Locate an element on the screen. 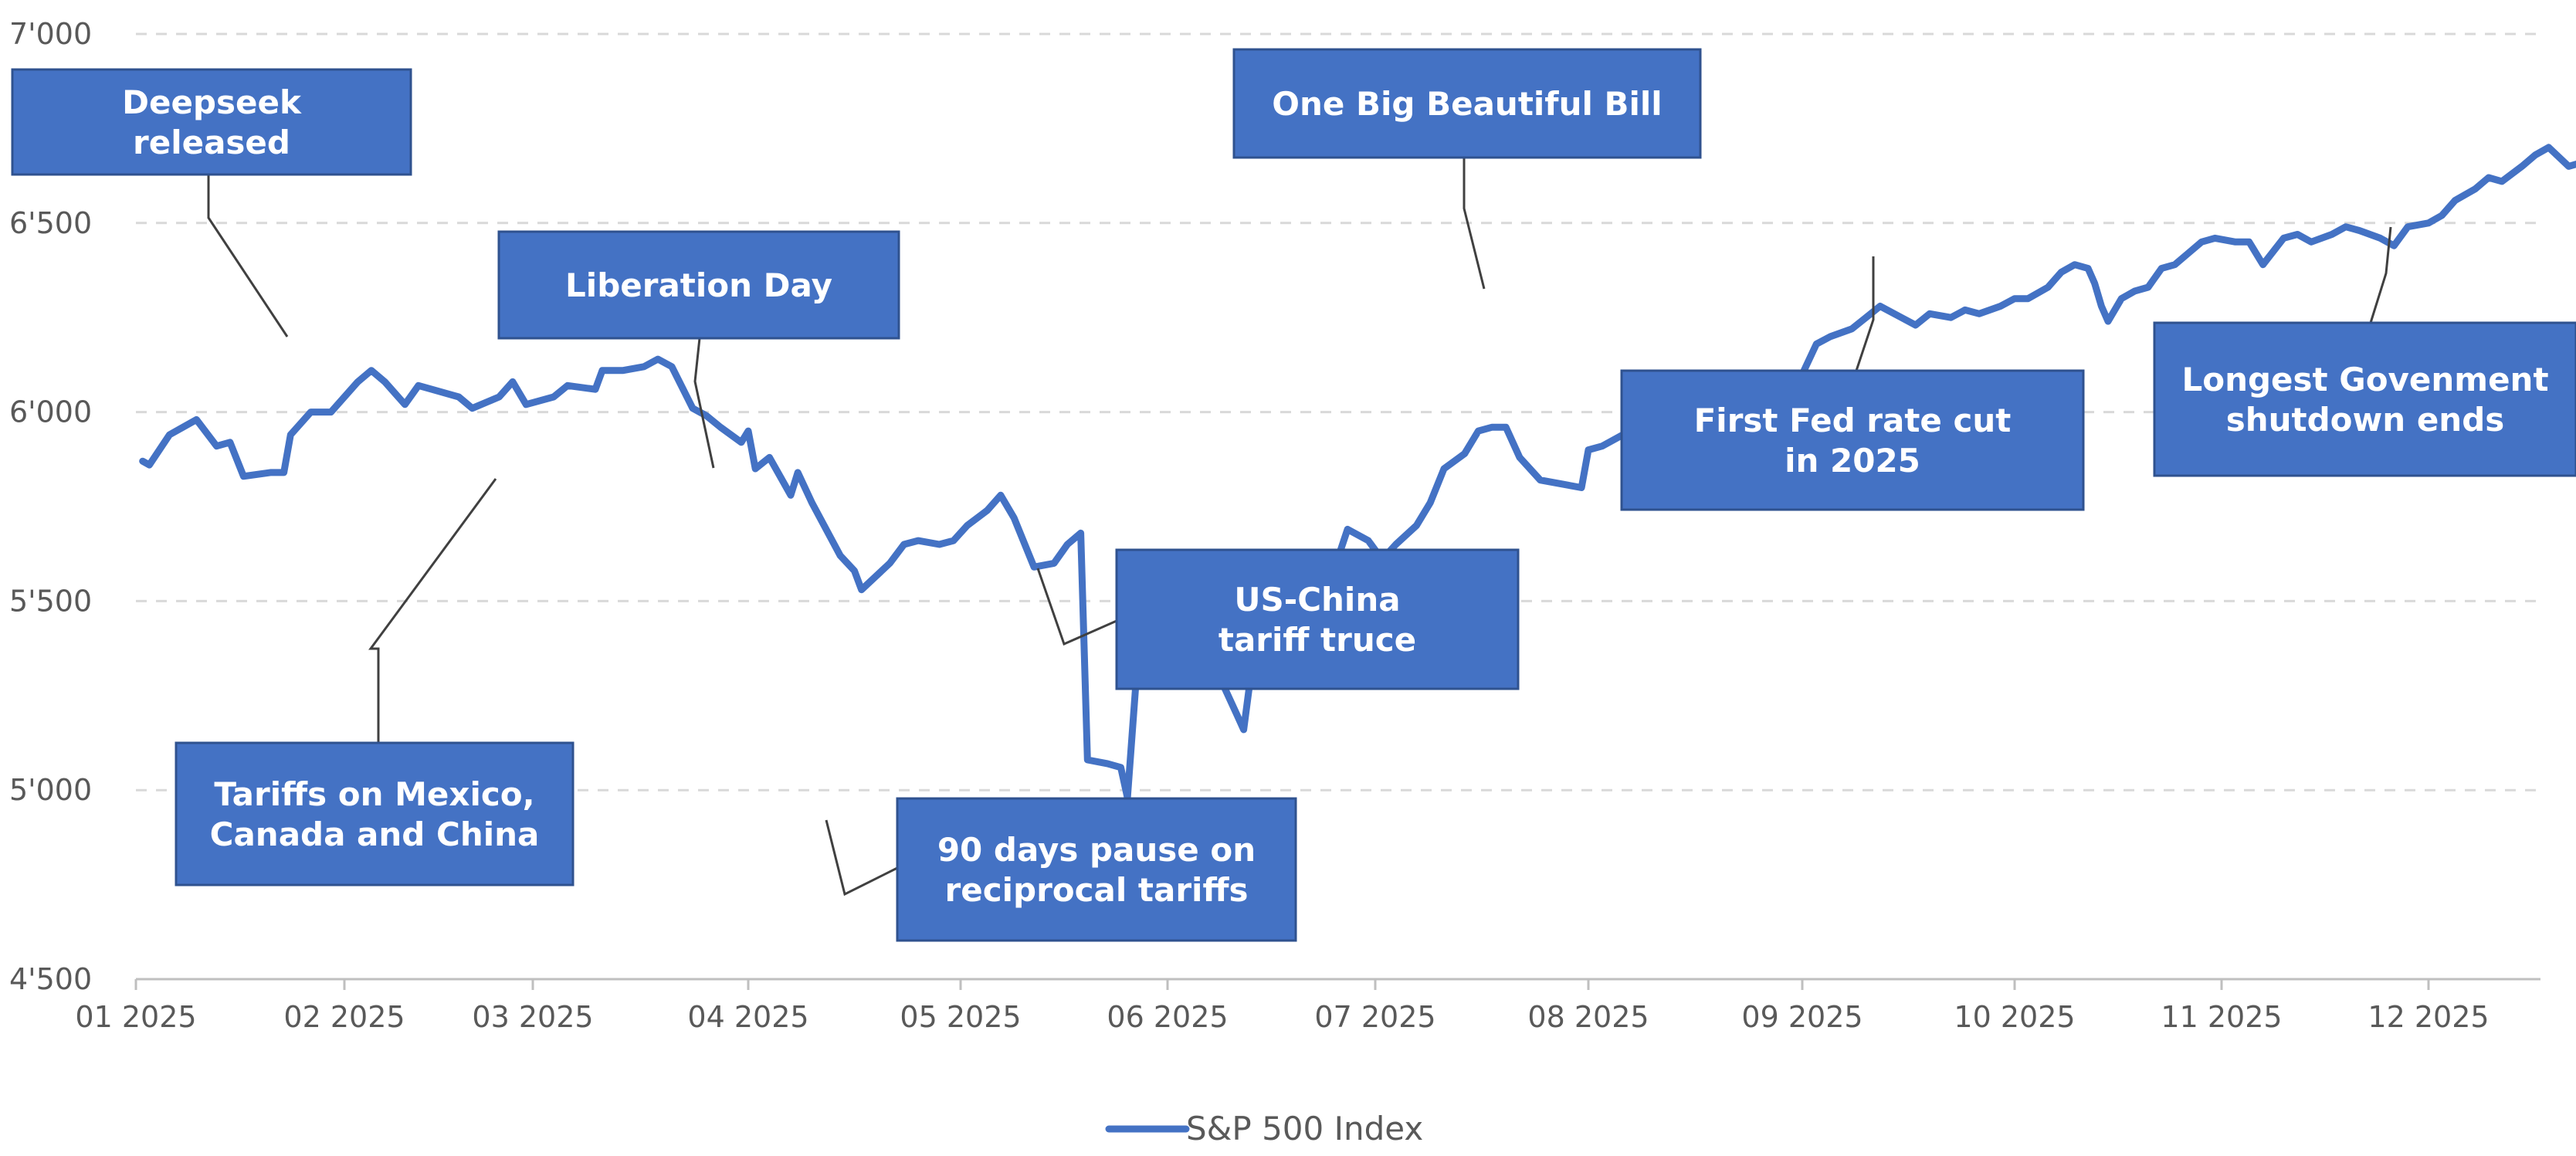  annotation-text-tariffs: Tariffs on Mexico, is located at coordinates (374, 794).